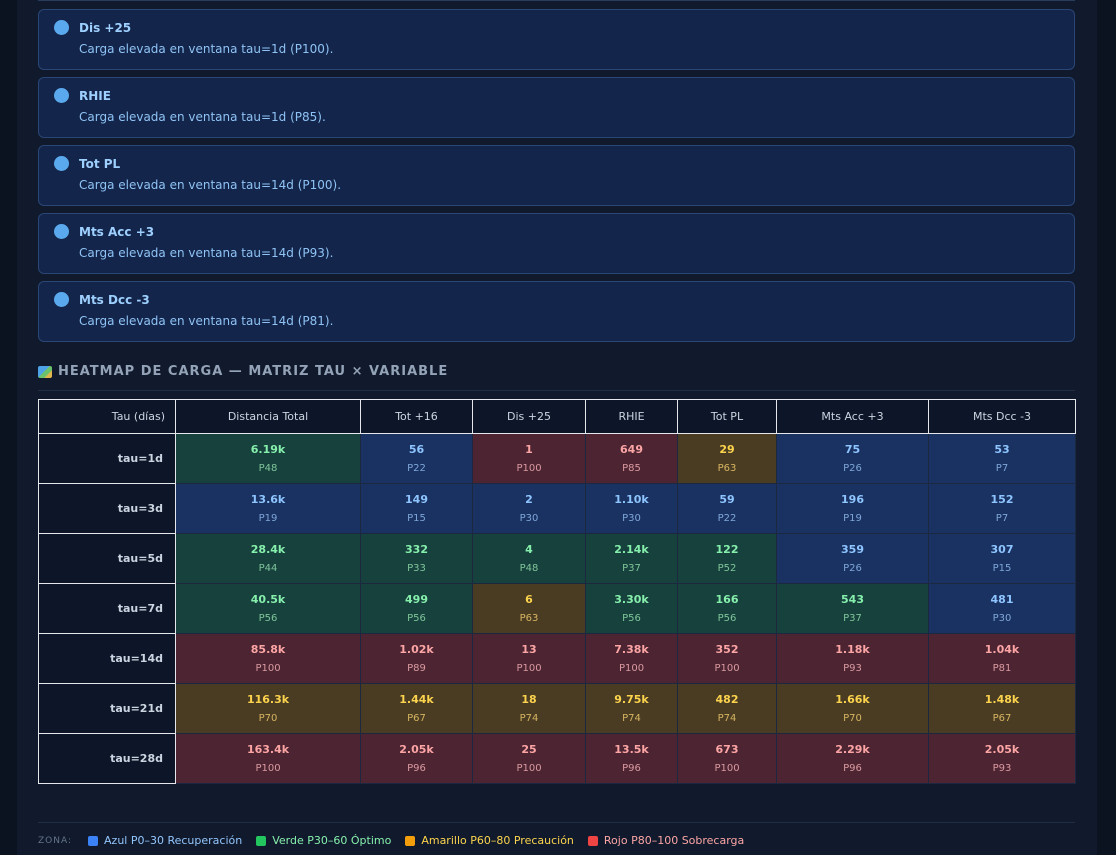 This screenshot has height=855, width=1116. Describe the element at coordinates (117, 232) in the screenshot. I see `alert-title: Mts Acc +3` at that location.